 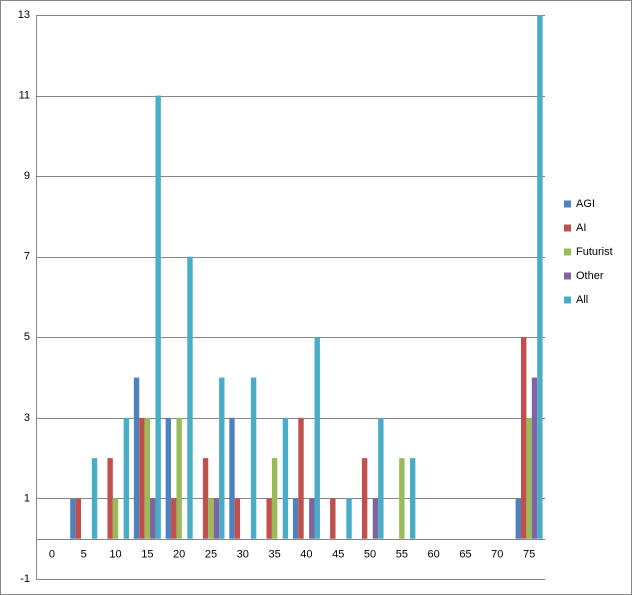 What do you see at coordinates (497, 555) in the screenshot?
I see `x-tick-label: 70` at bounding box center [497, 555].